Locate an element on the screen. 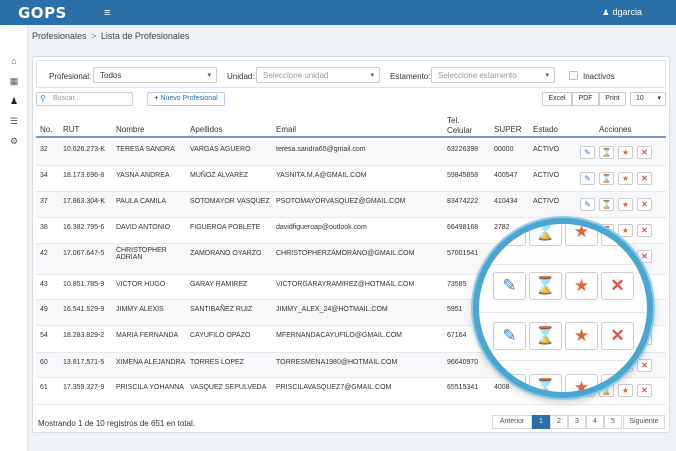 The height and width of the screenshot is (451, 676). col-celular: Celular is located at coordinates (460, 130).